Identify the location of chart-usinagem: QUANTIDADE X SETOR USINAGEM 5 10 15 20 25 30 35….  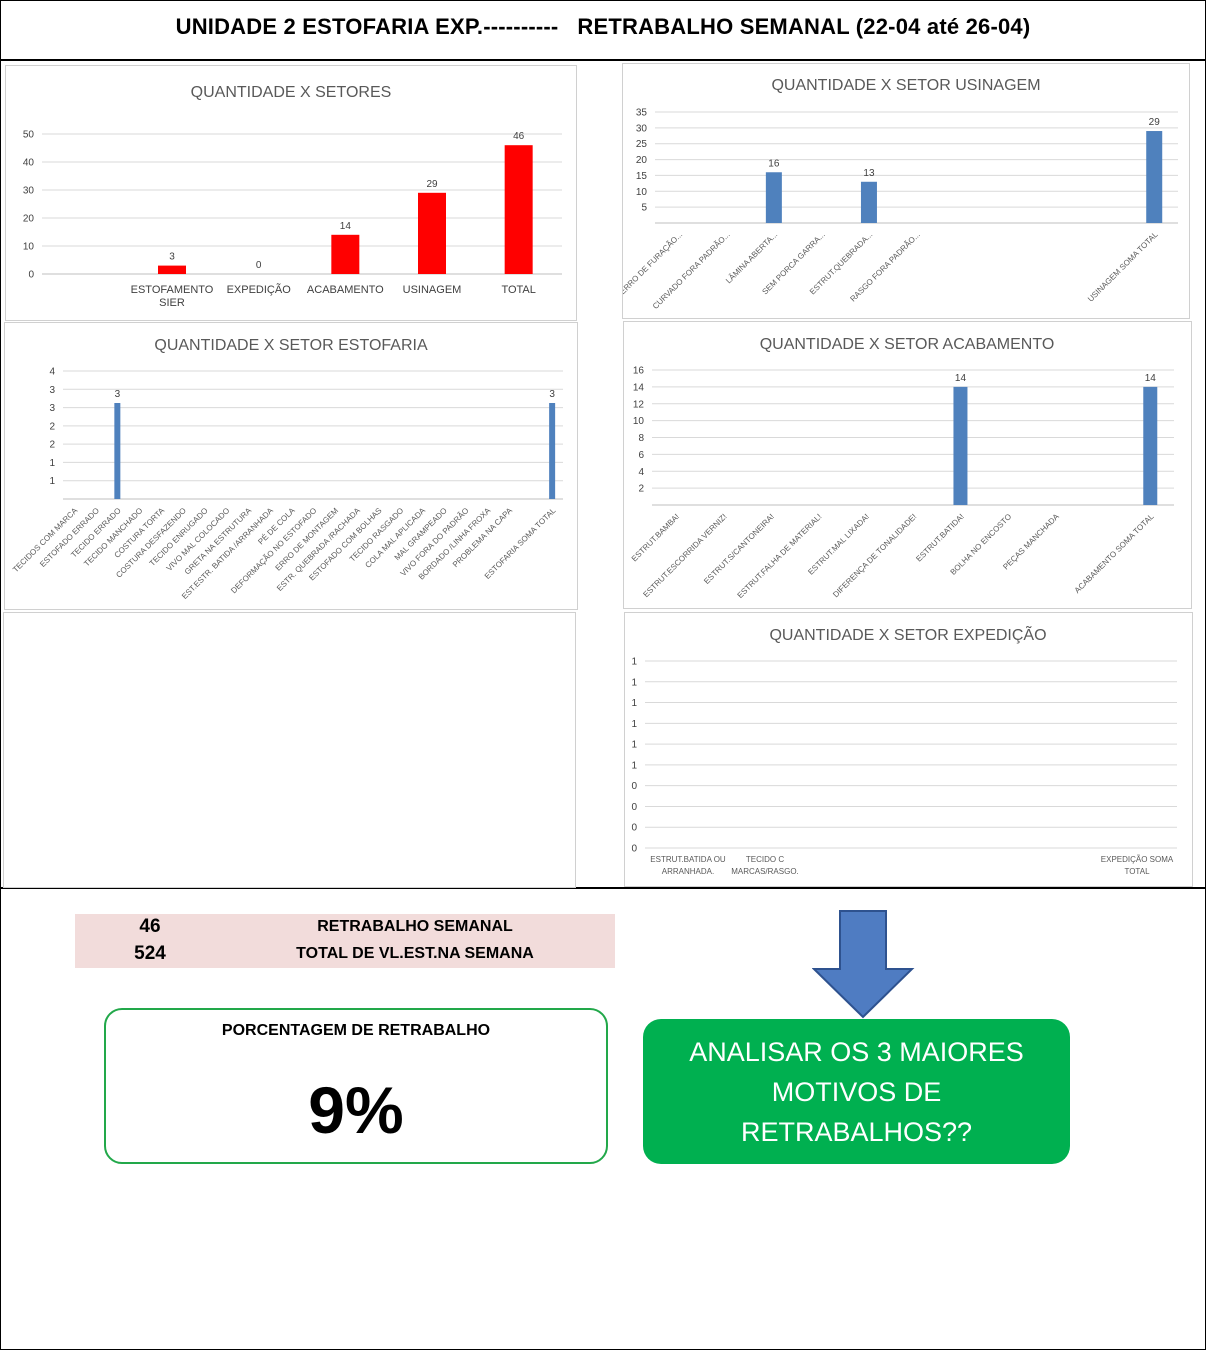
(906, 191).